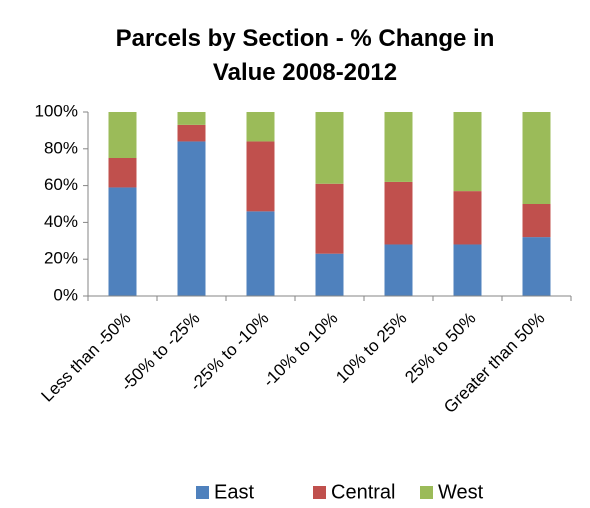 This screenshot has width=590, height=508. Describe the element at coordinates (300, 350) in the screenshot. I see `x-tick-label: -10% to 10%` at that location.